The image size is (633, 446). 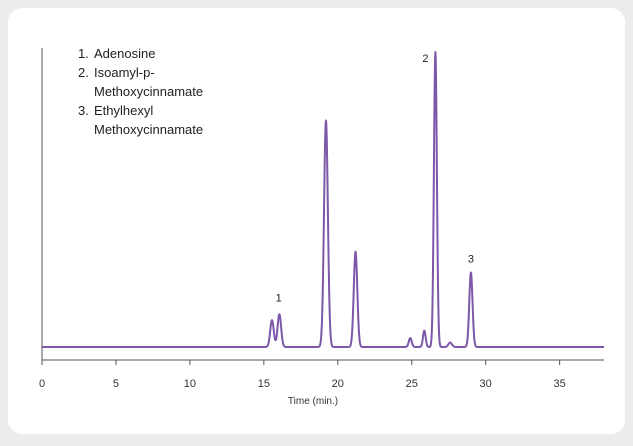 I want to click on legend-item-label: Adenosine, so click(x=125, y=53).